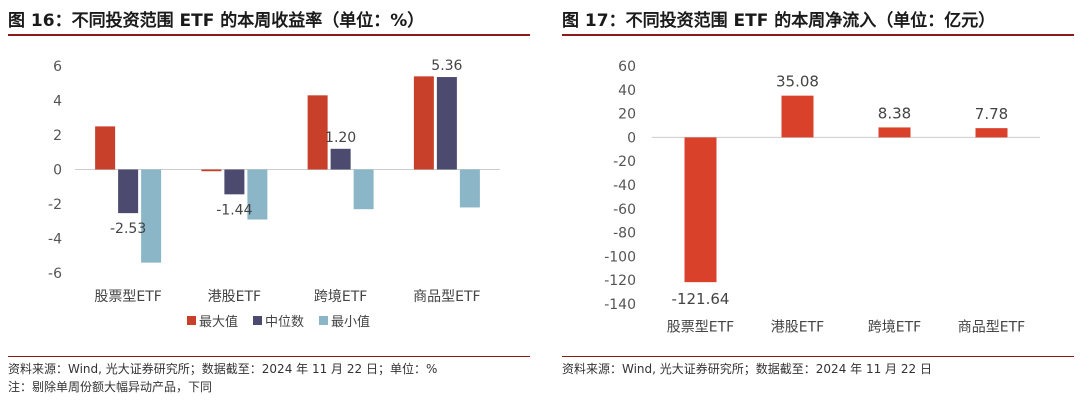 Image resolution: width=1080 pixels, height=401 pixels. What do you see at coordinates (627, 115) in the screenshot?
I see `y-tick-label: 20` at bounding box center [627, 115].